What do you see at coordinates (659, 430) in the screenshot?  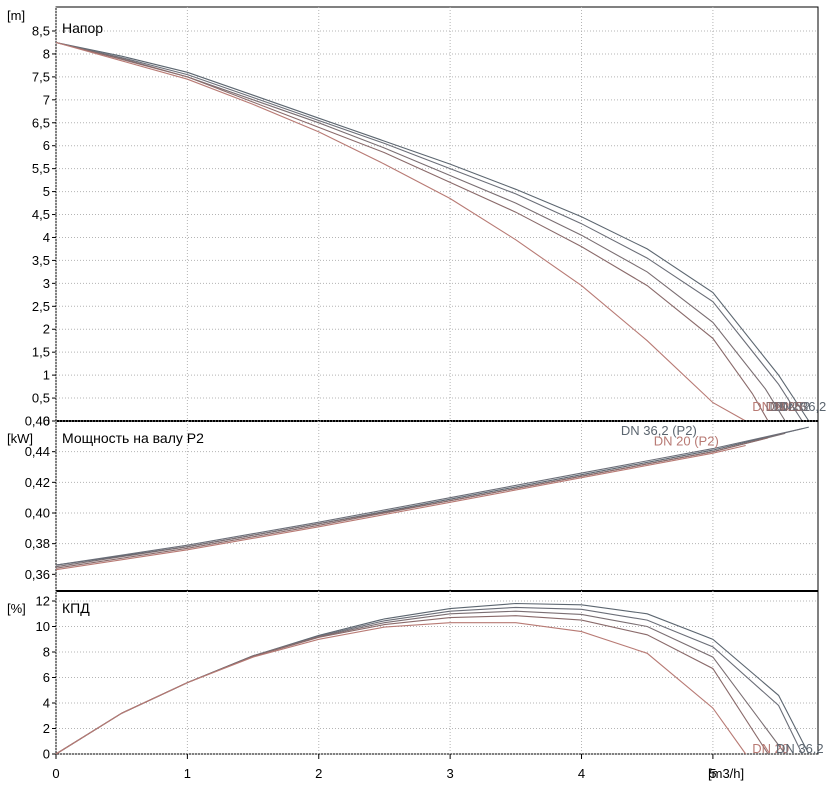 I see `series-label-power-0: DN 36,2 (P2)` at bounding box center [659, 430].